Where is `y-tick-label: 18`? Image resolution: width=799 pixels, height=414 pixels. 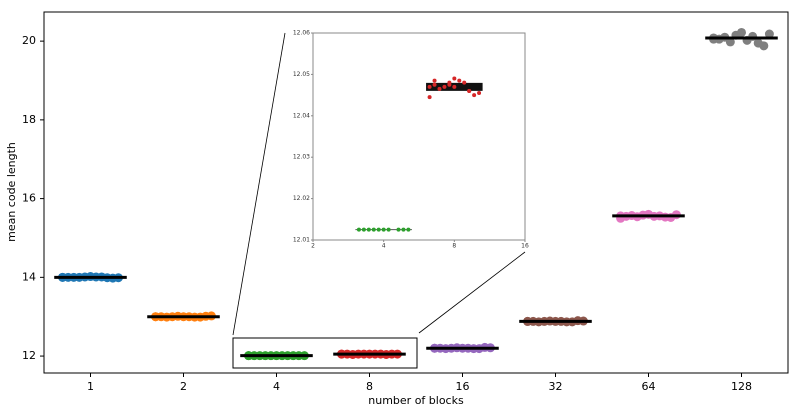 y-tick-label: 18 is located at coordinates (29, 119).